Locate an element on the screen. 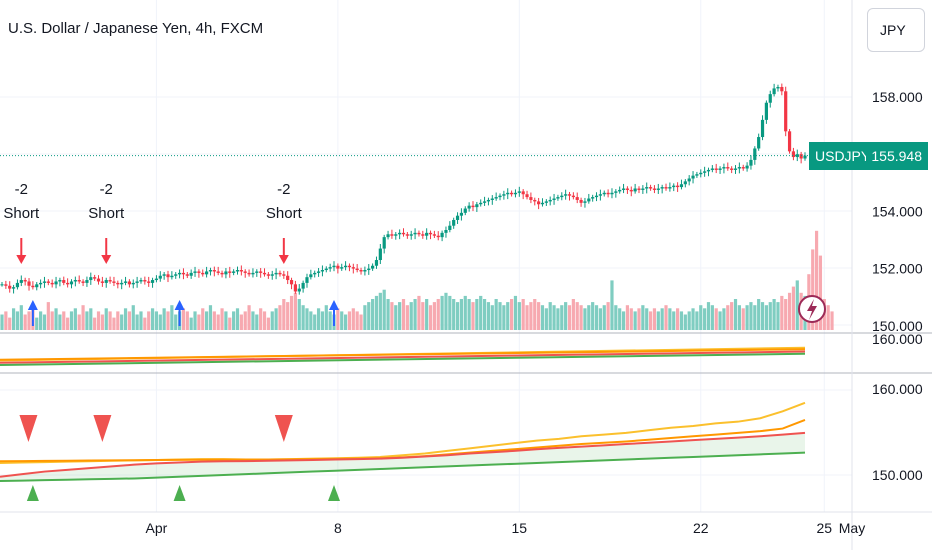 This screenshot has width=932, height=550. time-tick-label: 25 is located at coordinates (825, 528).